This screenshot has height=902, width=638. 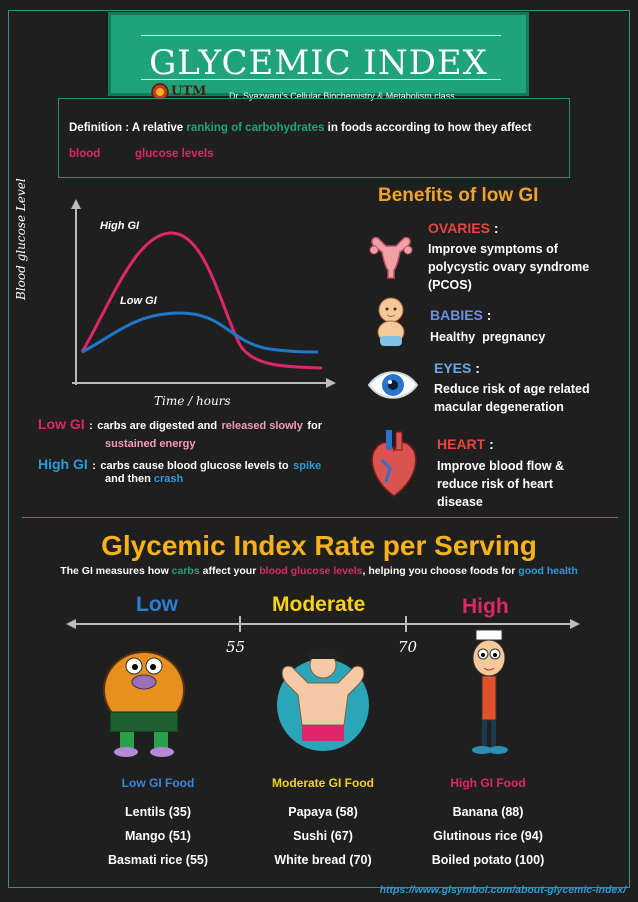 I want to click on benefit-line: Improve blood flow &, so click(x=501, y=466).